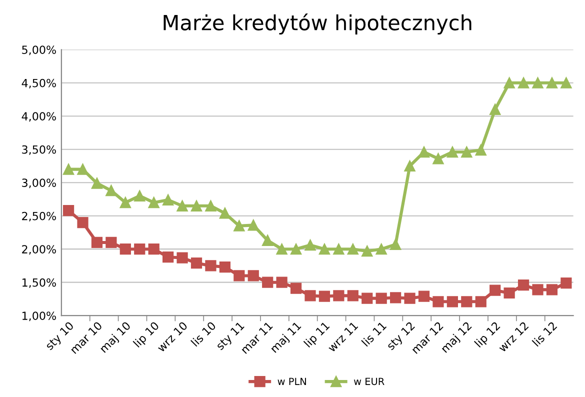  I want to click on y-tick-label: 1,50%, so click(39, 283).